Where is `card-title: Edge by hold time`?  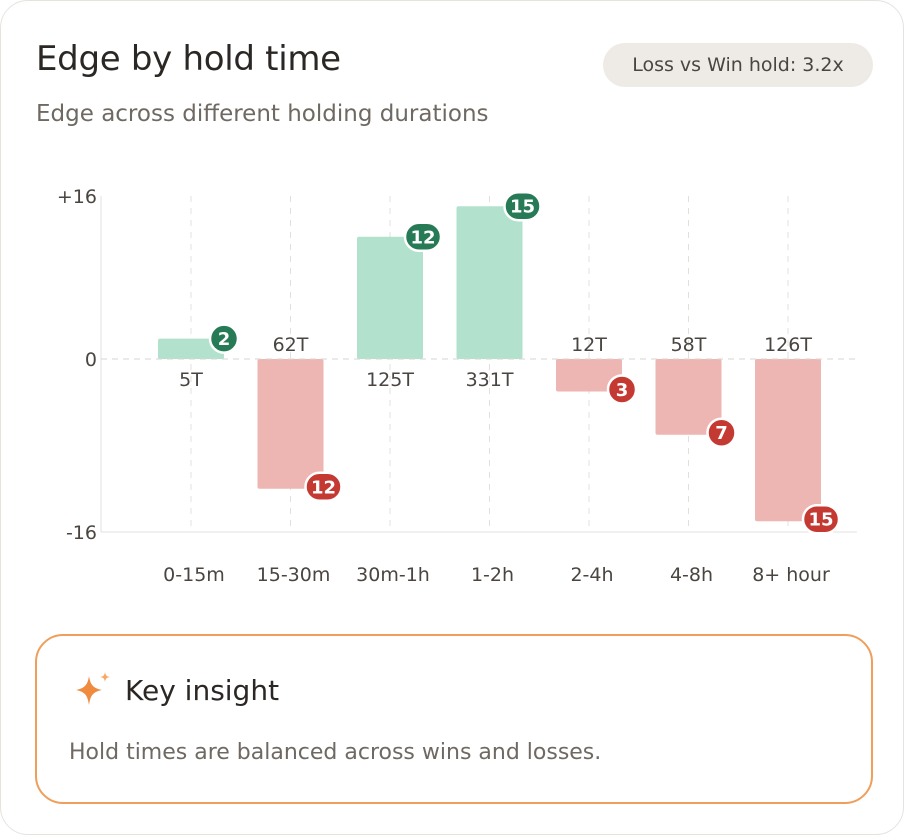
card-title: Edge by hold time is located at coordinates (188, 59).